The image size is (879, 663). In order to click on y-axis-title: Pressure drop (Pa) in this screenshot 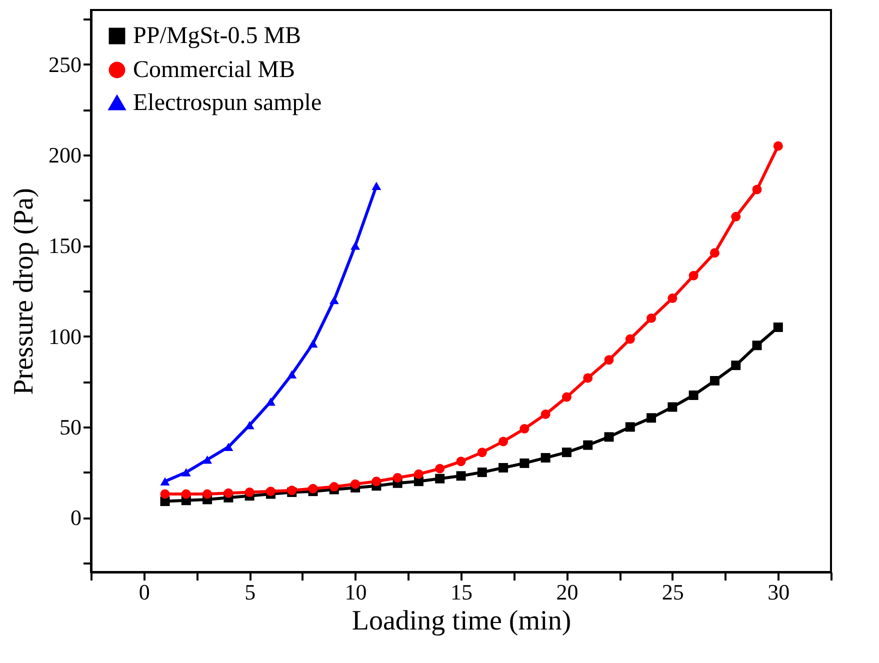, I will do `click(24, 291)`.